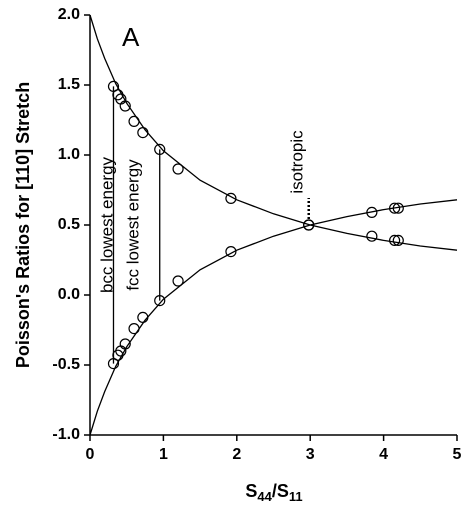 Image resolution: width=474 pixels, height=519 pixels. I want to click on y-tick-label: 0.5, so click(69, 224).